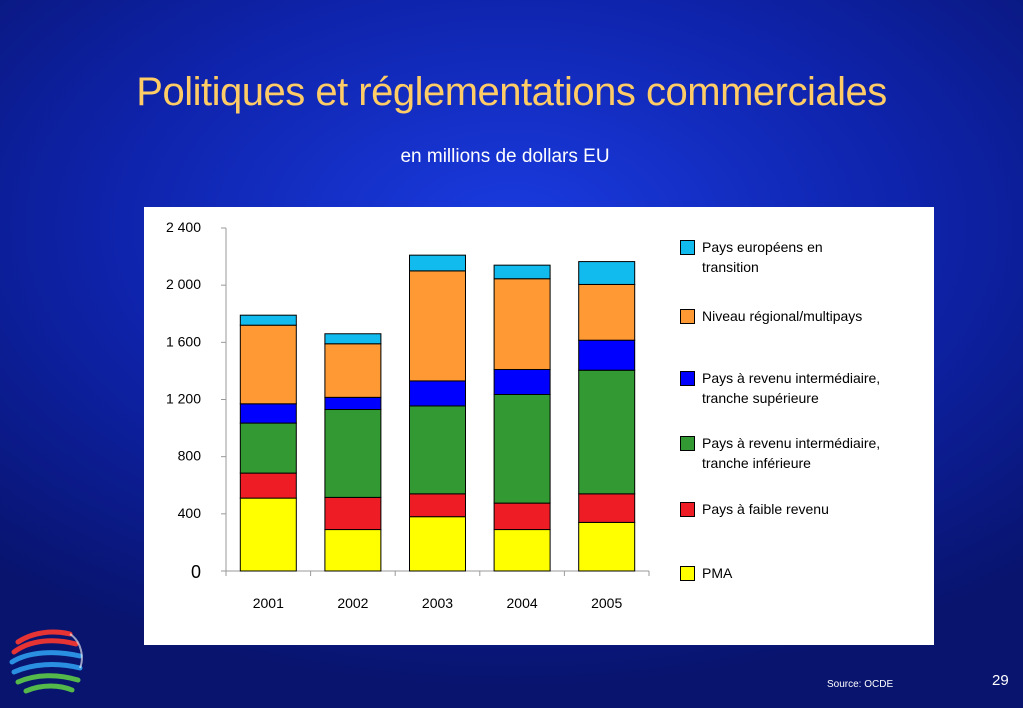 Image resolution: width=1023 pixels, height=708 pixels. What do you see at coordinates (437, 603) in the screenshot?
I see `x-tick-label: 2003` at bounding box center [437, 603].